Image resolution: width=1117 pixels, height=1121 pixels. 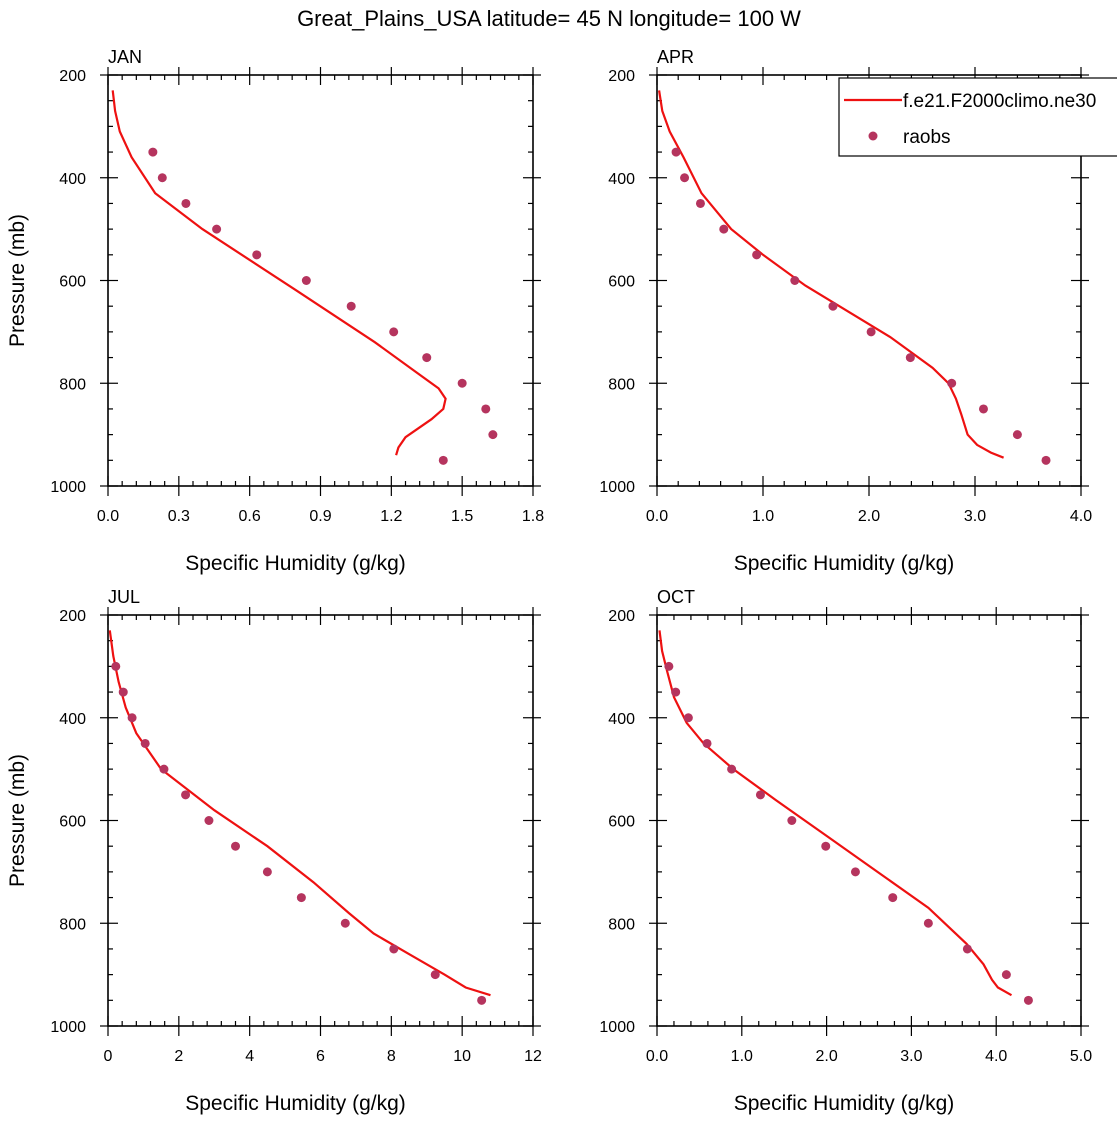 What do you see at coordinates (462, 1056) in the screenshot?
I see `x-tick-label: 10` at bounding box center [462, 1056].